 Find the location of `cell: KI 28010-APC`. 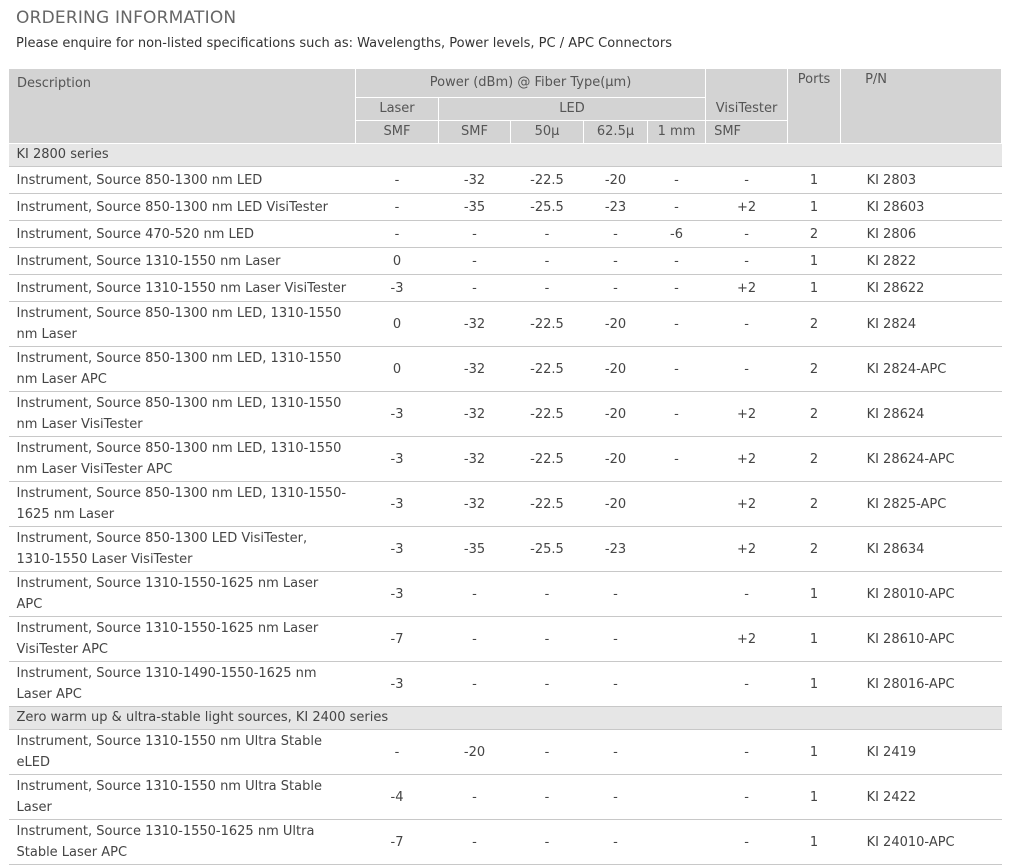

cell: KI 28010-APC is located at coordinates (921, 594).